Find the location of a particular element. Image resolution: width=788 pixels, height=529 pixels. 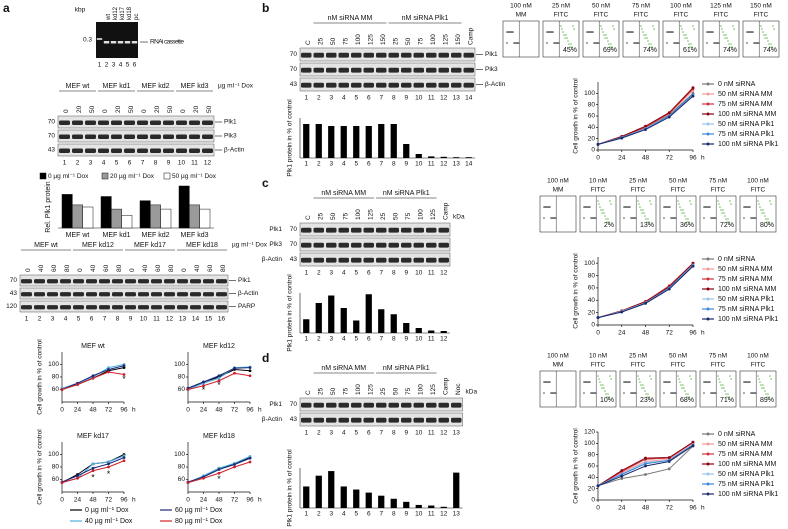

flow-percent: 89% is located at coordinates (767, 400).